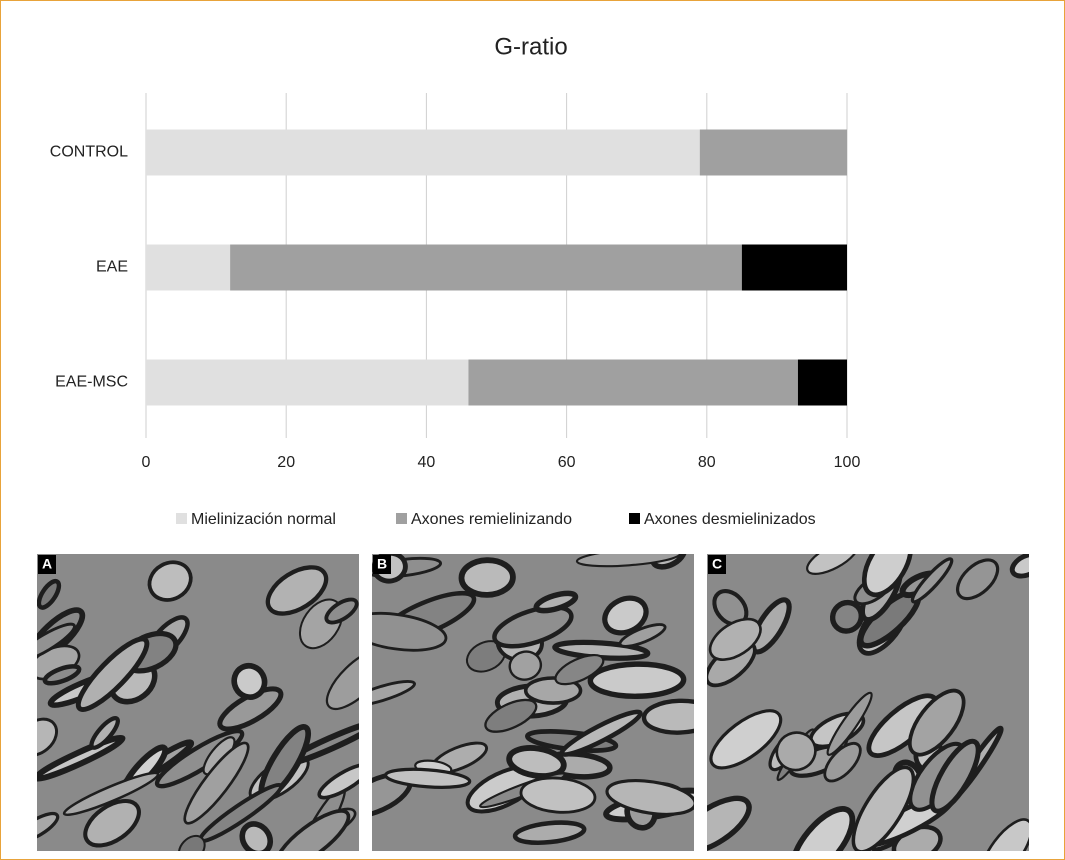 The height and width of the screenshot is (860, 1065). What do you see at coordinates (146, 462) in the screenshot?
I see `x-tick-label: 0` at bounding box center [146, 462].